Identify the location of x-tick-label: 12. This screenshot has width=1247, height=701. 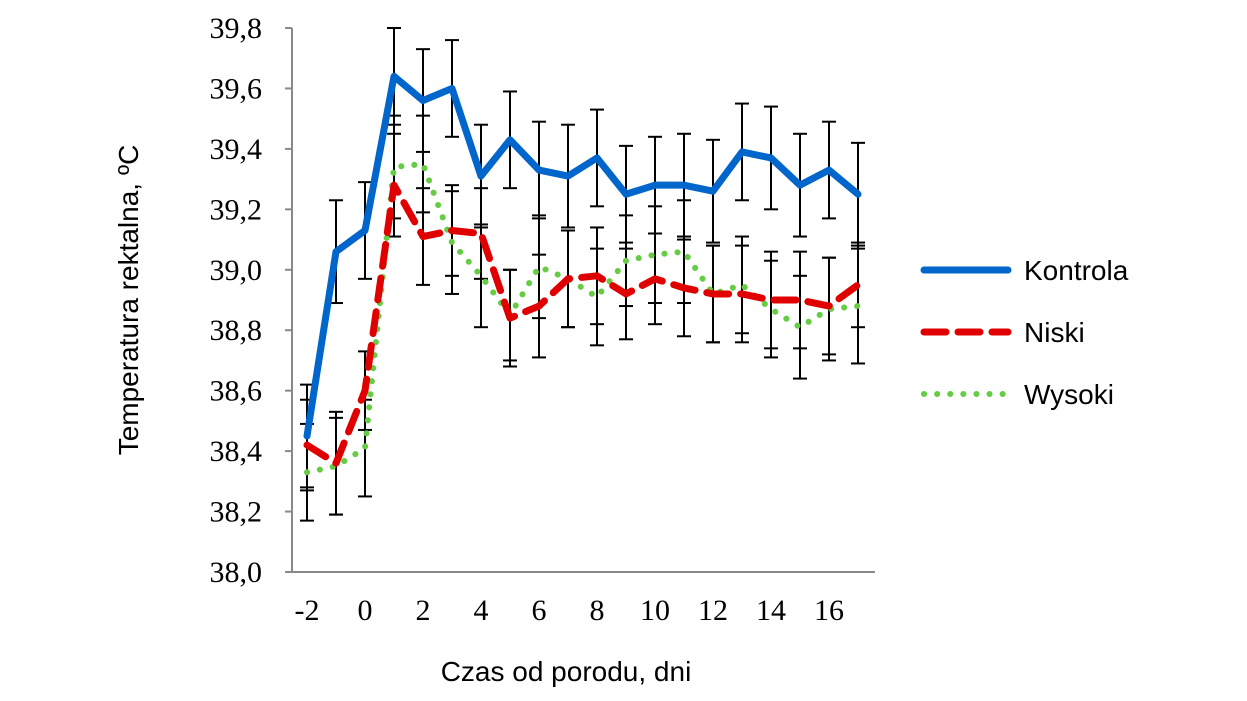
(713, 610).